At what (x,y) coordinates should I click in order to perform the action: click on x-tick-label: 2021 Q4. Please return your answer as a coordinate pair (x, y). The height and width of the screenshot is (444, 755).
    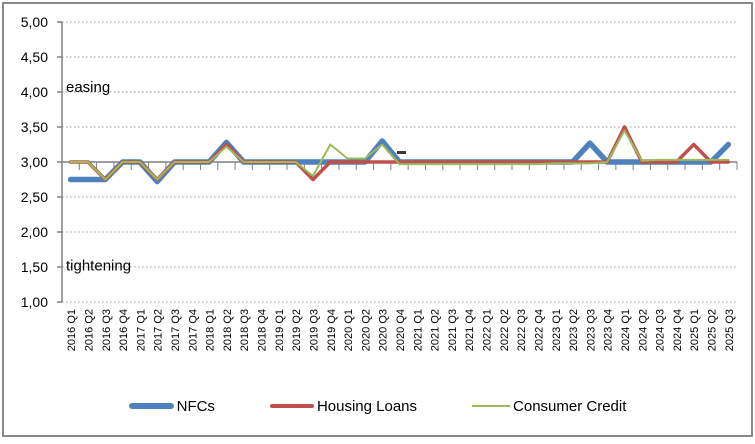
    Looking at the image, I should click on (470, 330).